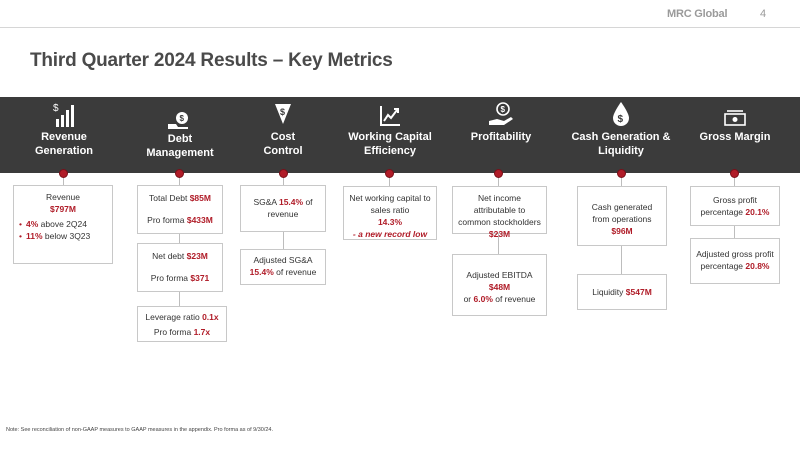 The width and height of the screenshot is (800, 450). I want to click on sga-suffix: of revenue, so click(290, 208).